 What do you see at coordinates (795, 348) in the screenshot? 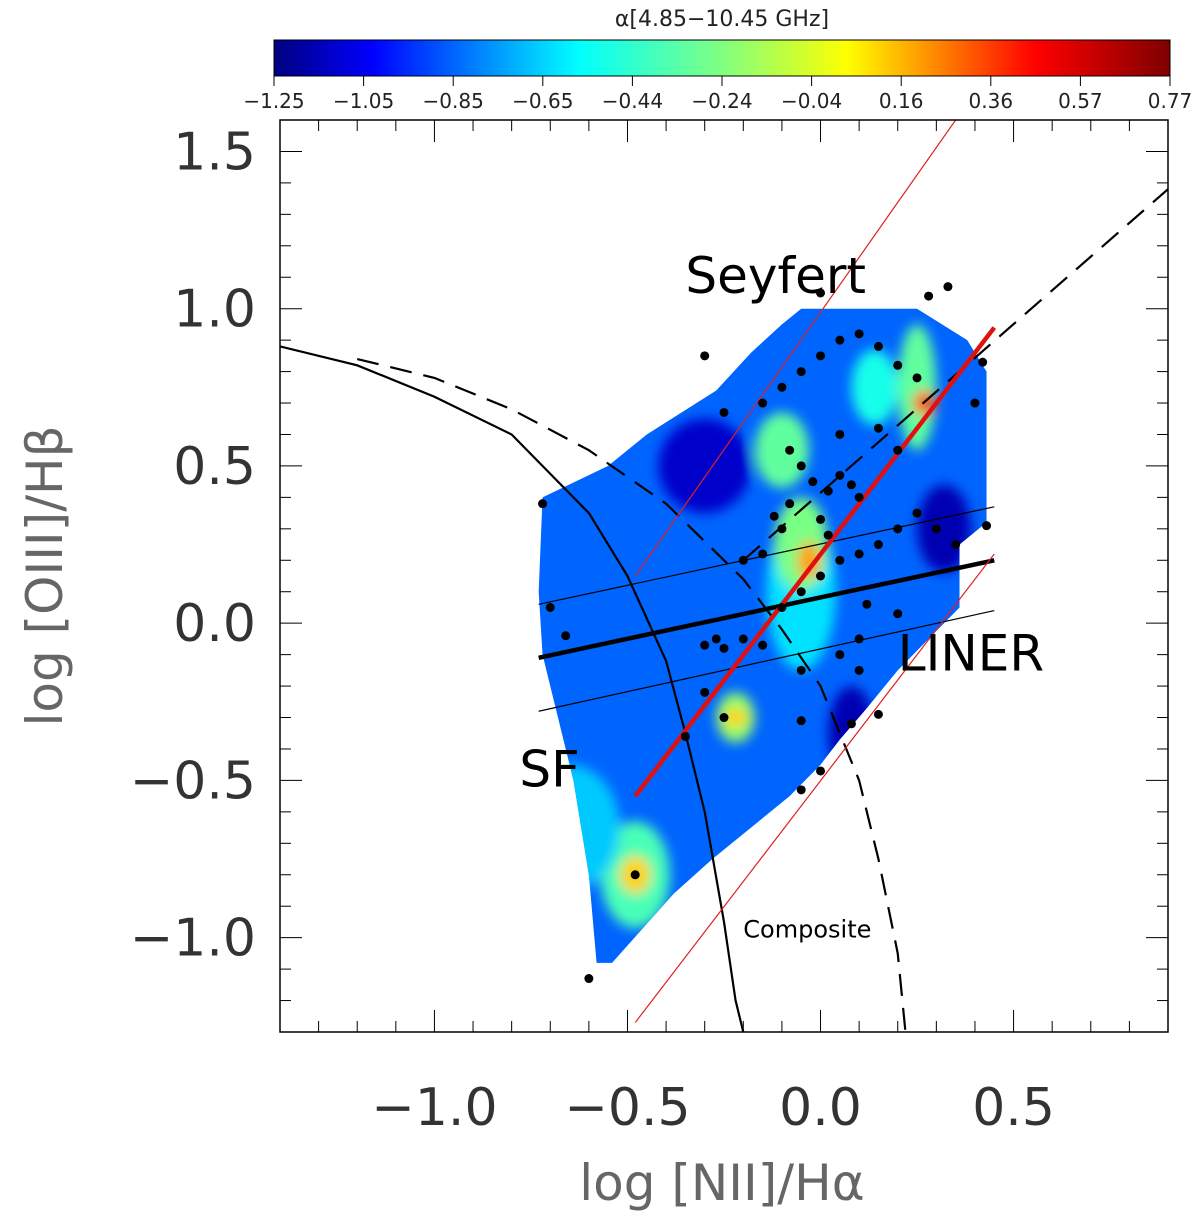
I see `curve-red-upper` at bounding box center [795, 348].